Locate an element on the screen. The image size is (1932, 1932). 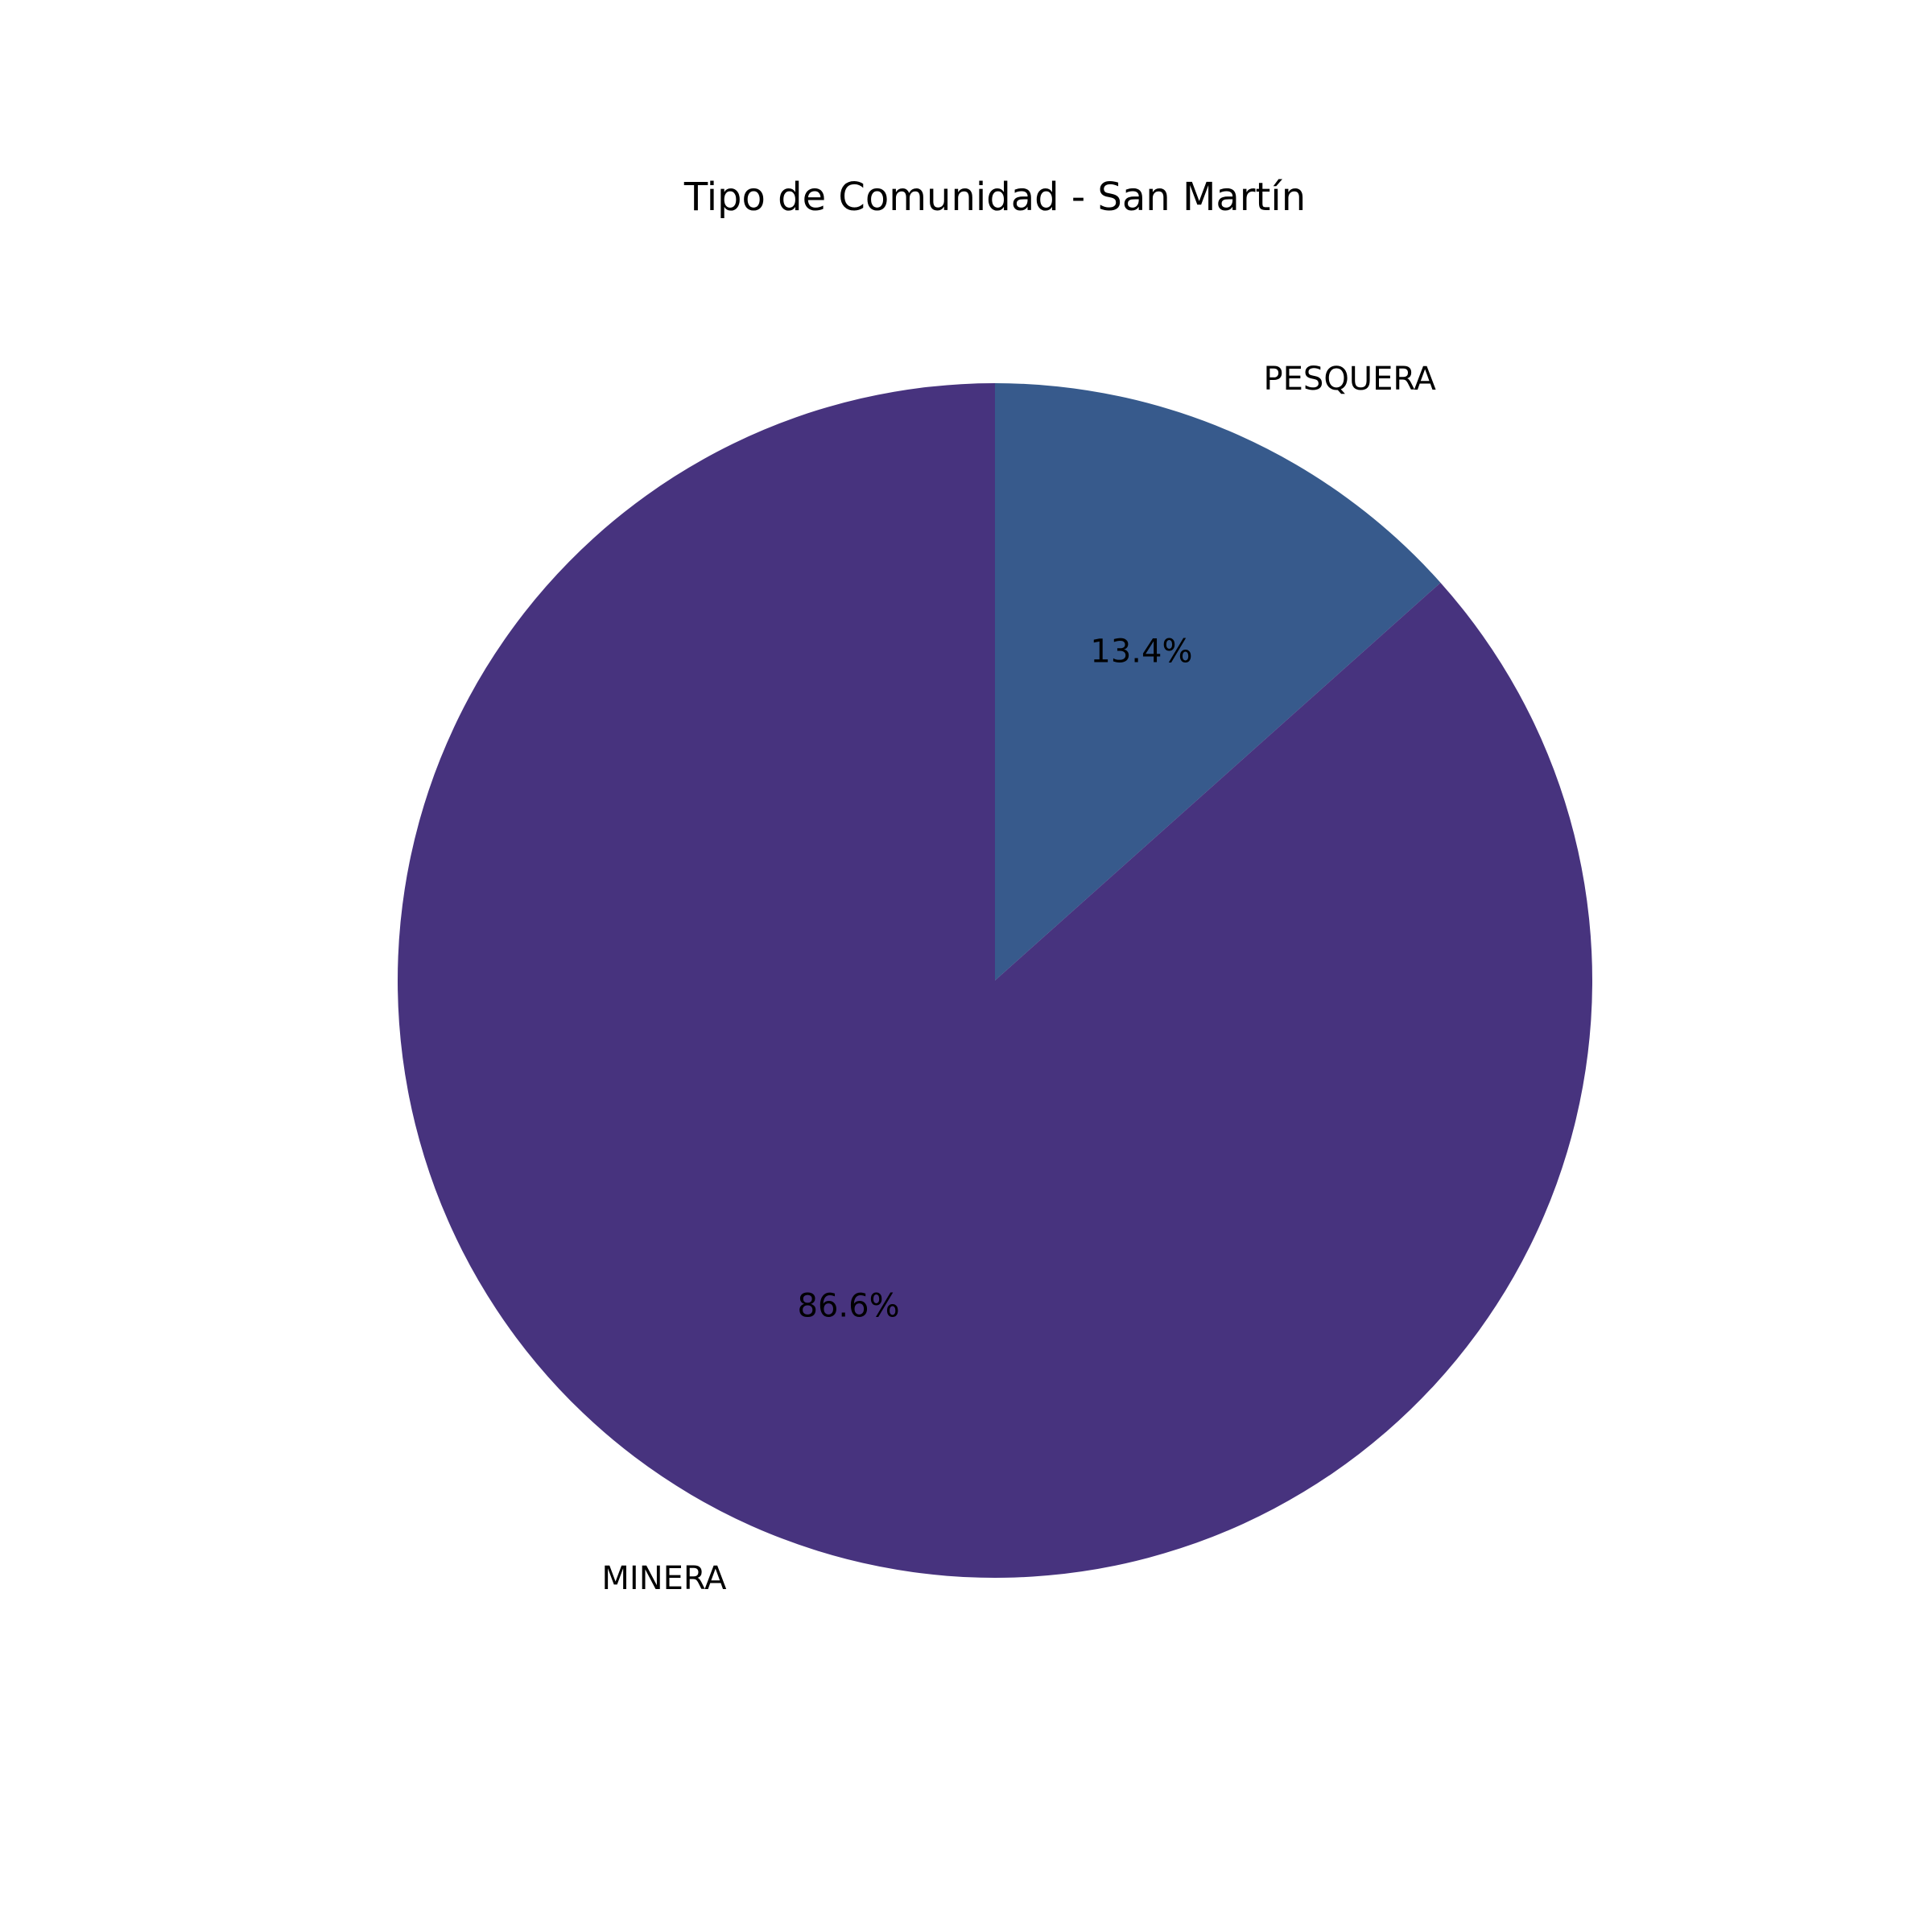
slice-label-pesquera: PESQUERA is located at coordinates (1350, 379).